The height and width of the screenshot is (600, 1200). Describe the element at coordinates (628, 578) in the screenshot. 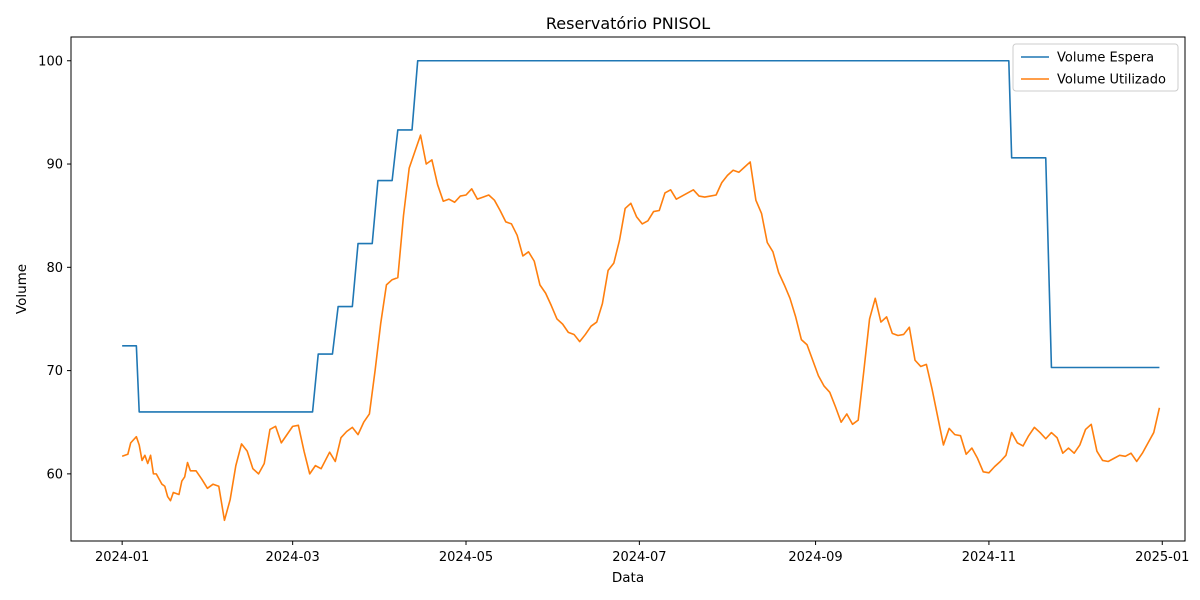

I see `x-axis-label: Data` at that location.